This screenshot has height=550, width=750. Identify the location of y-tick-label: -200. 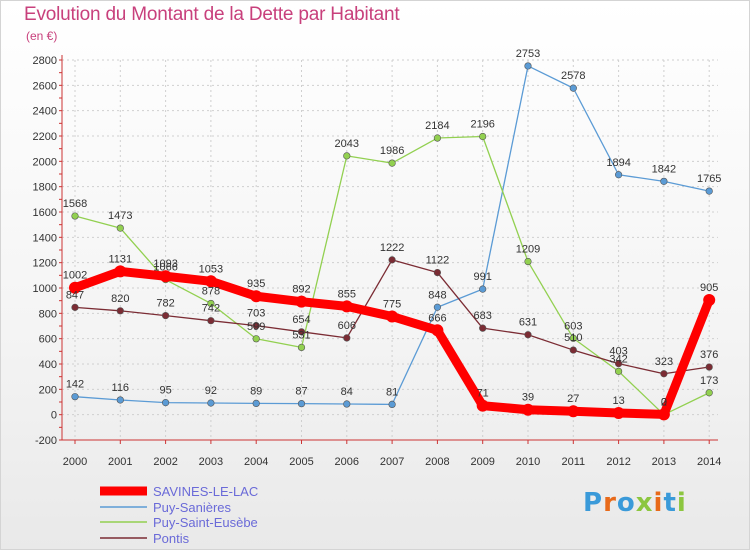
(46, 441).